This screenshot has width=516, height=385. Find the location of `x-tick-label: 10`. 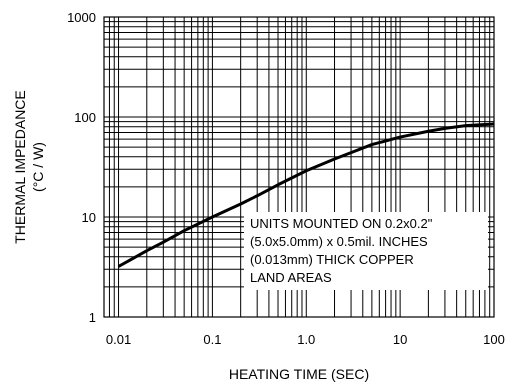

x-tick-label: 10 is located at coordinates (400, 339).